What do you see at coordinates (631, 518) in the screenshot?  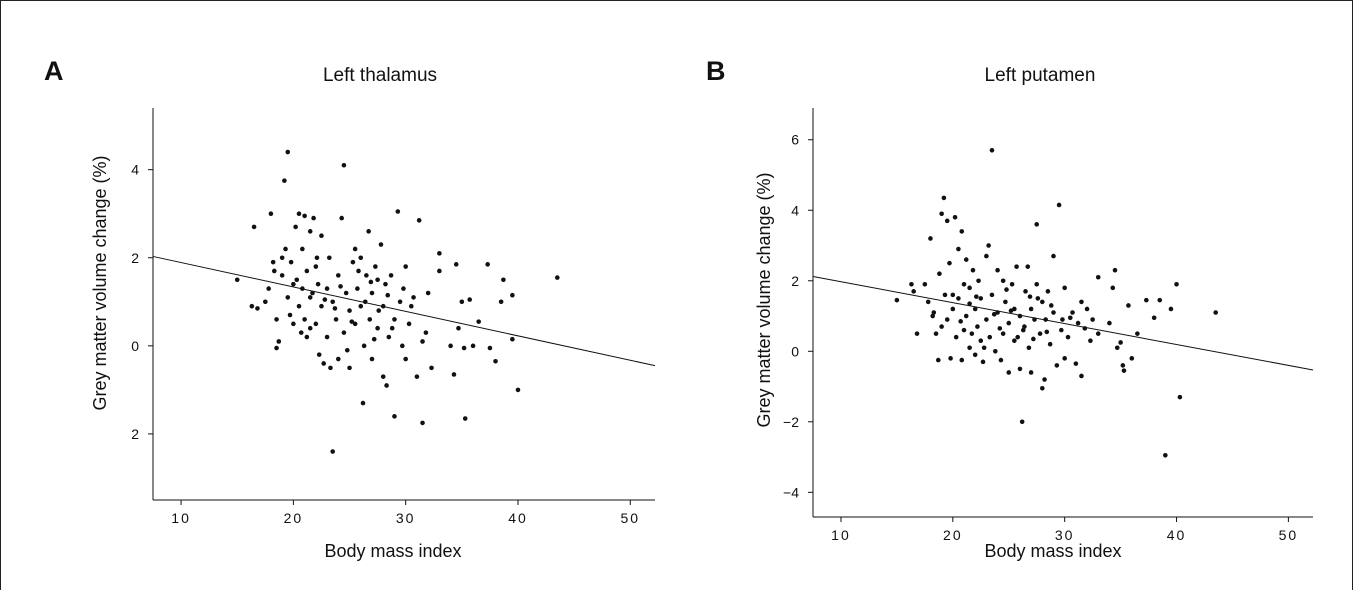 I see `panel-a-x-tick-label: 50` at bounding box center [631, 518].